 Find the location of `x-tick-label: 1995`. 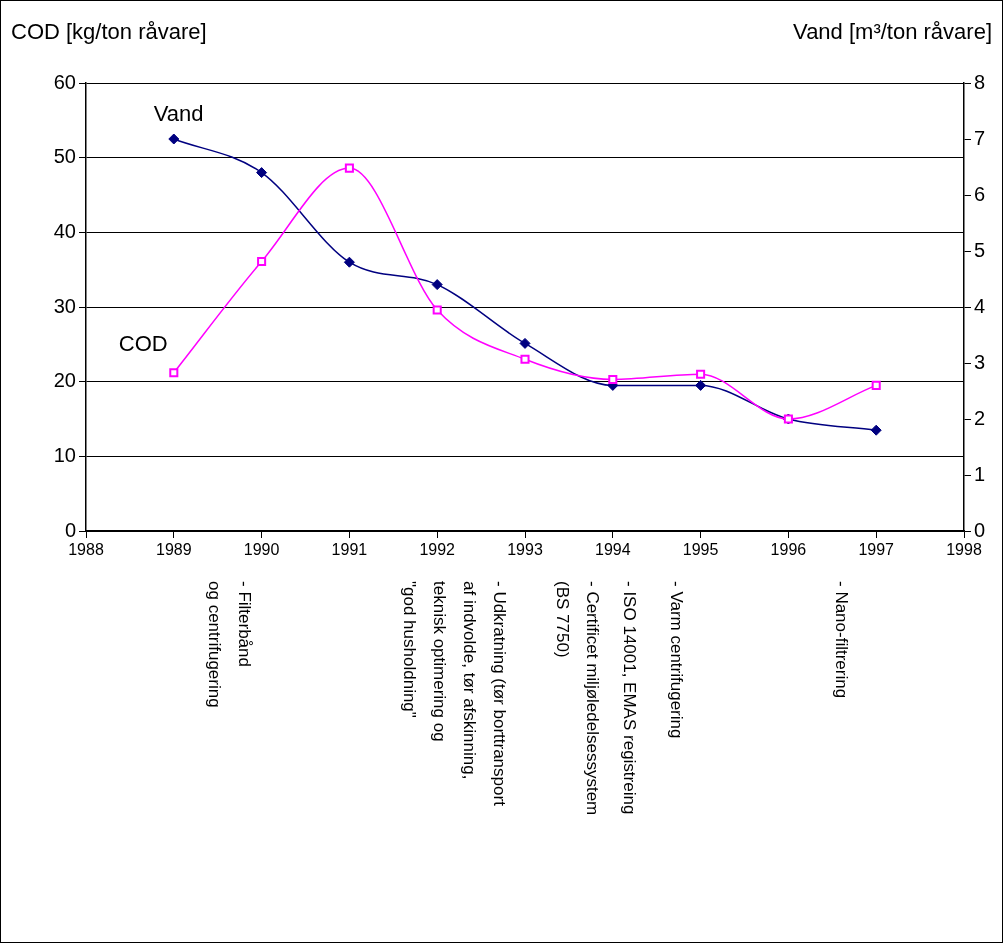

x-tick-label: 1995 is located at coordinates (700, 550).